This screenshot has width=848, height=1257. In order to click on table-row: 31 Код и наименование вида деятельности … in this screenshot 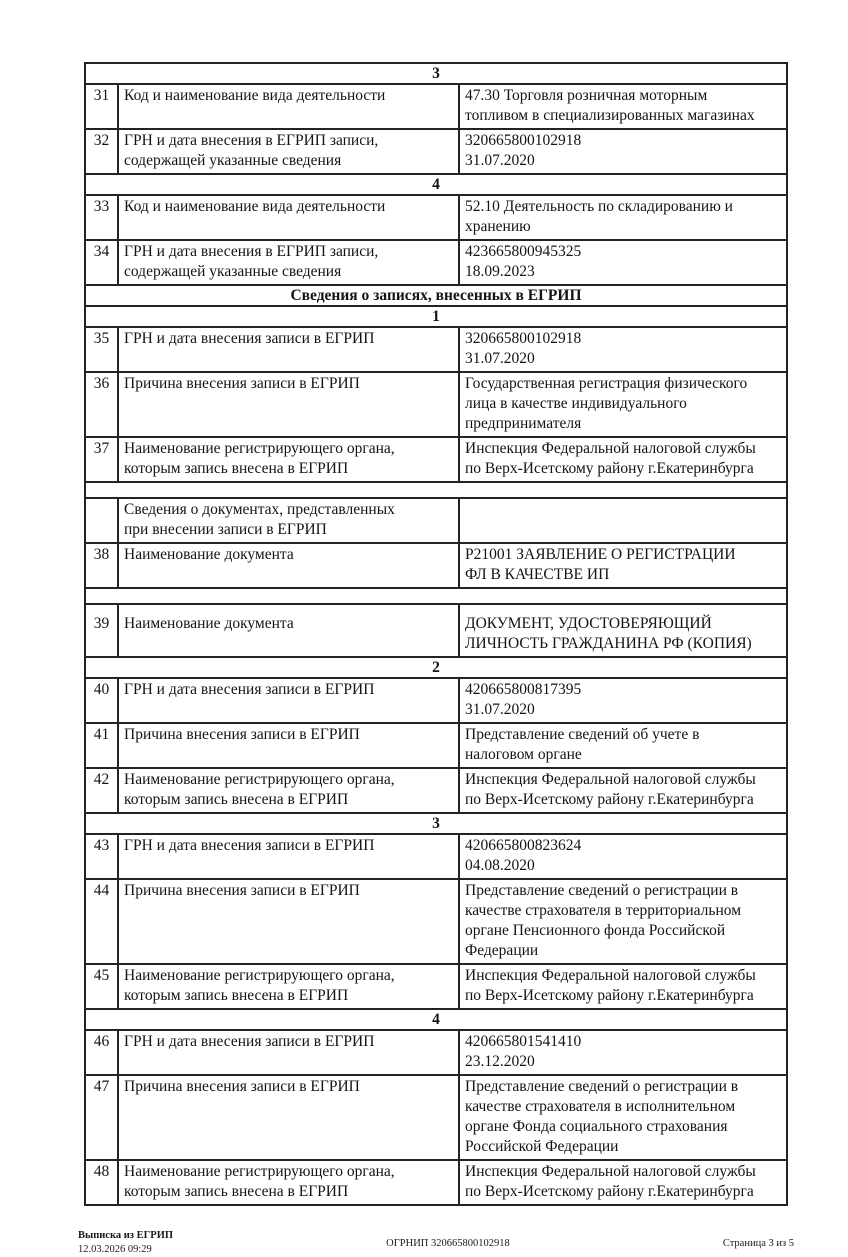, I will do `click(436, 106)`.